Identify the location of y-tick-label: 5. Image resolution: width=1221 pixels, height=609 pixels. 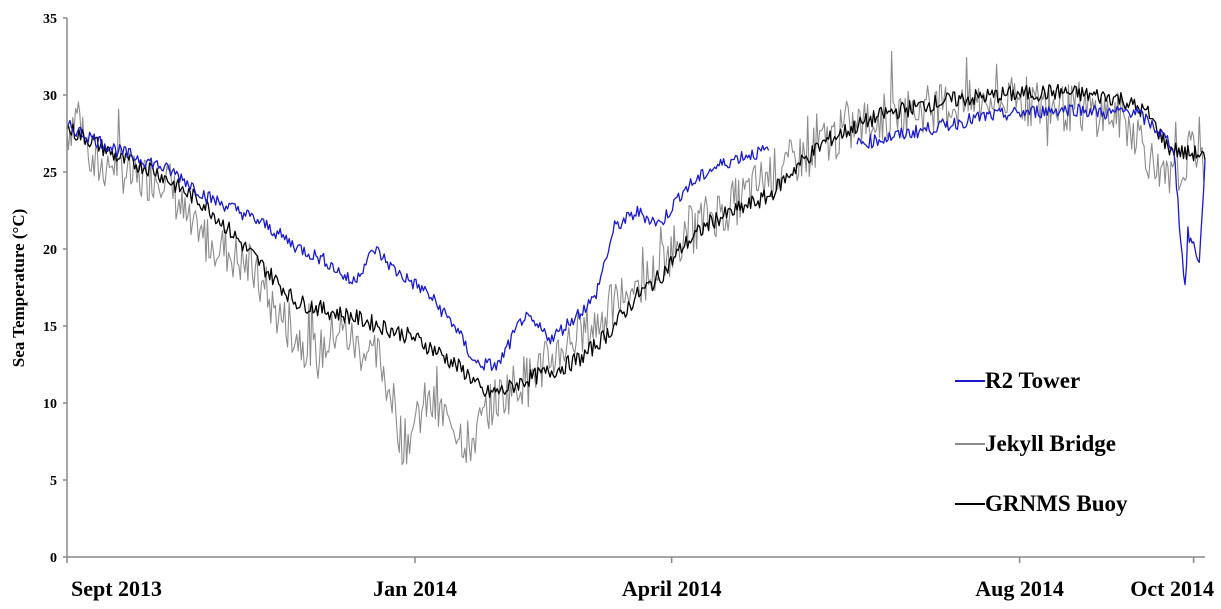
(53, 481).